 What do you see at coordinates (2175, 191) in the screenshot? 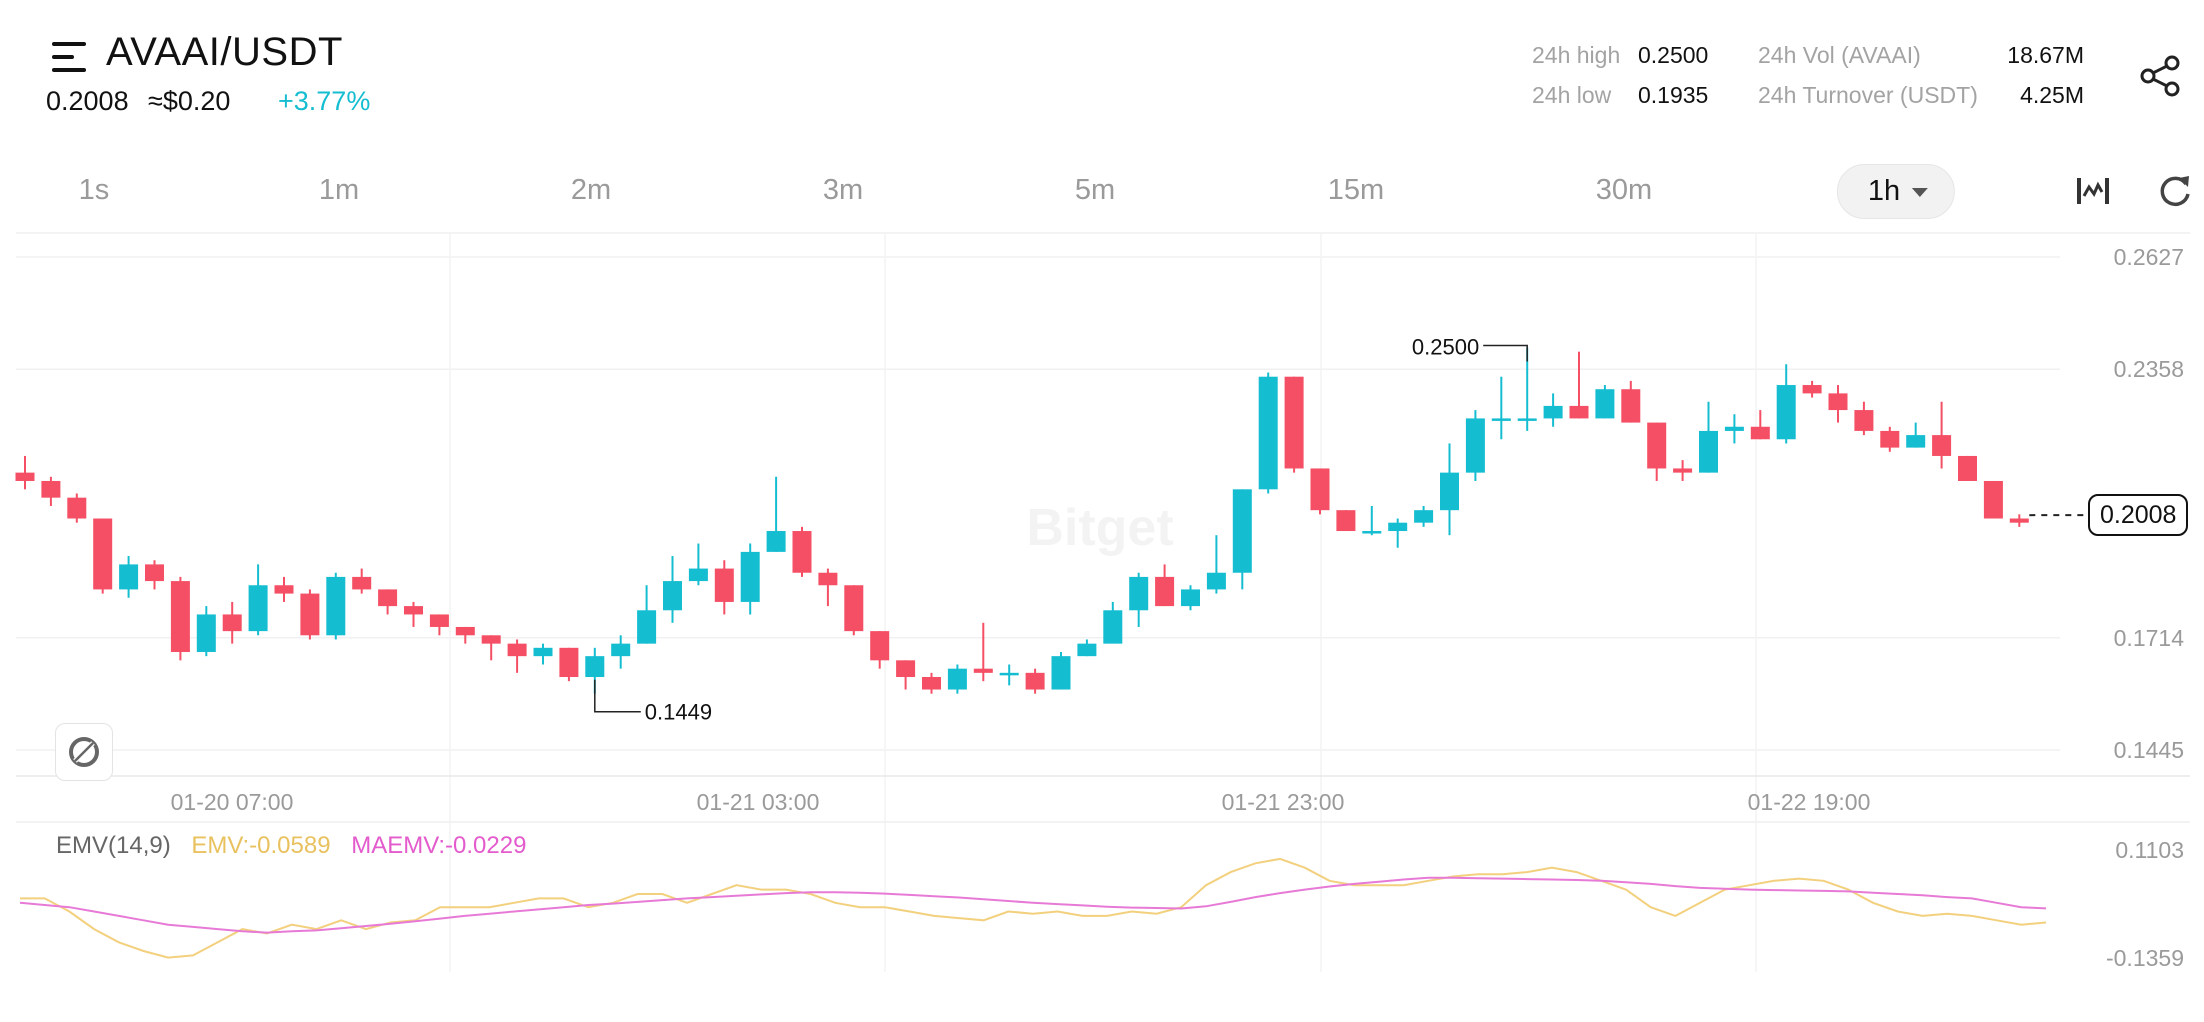
I see `refresh-icon` at bounding box center [2175, 191].